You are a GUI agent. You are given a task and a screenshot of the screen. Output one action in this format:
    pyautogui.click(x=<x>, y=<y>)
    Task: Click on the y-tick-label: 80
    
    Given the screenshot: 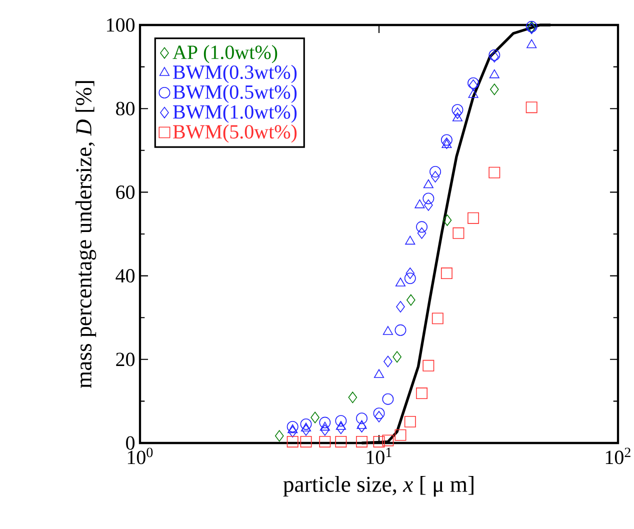 What is the action you would take?
    pyautogui.click(x=125, y=109)
    